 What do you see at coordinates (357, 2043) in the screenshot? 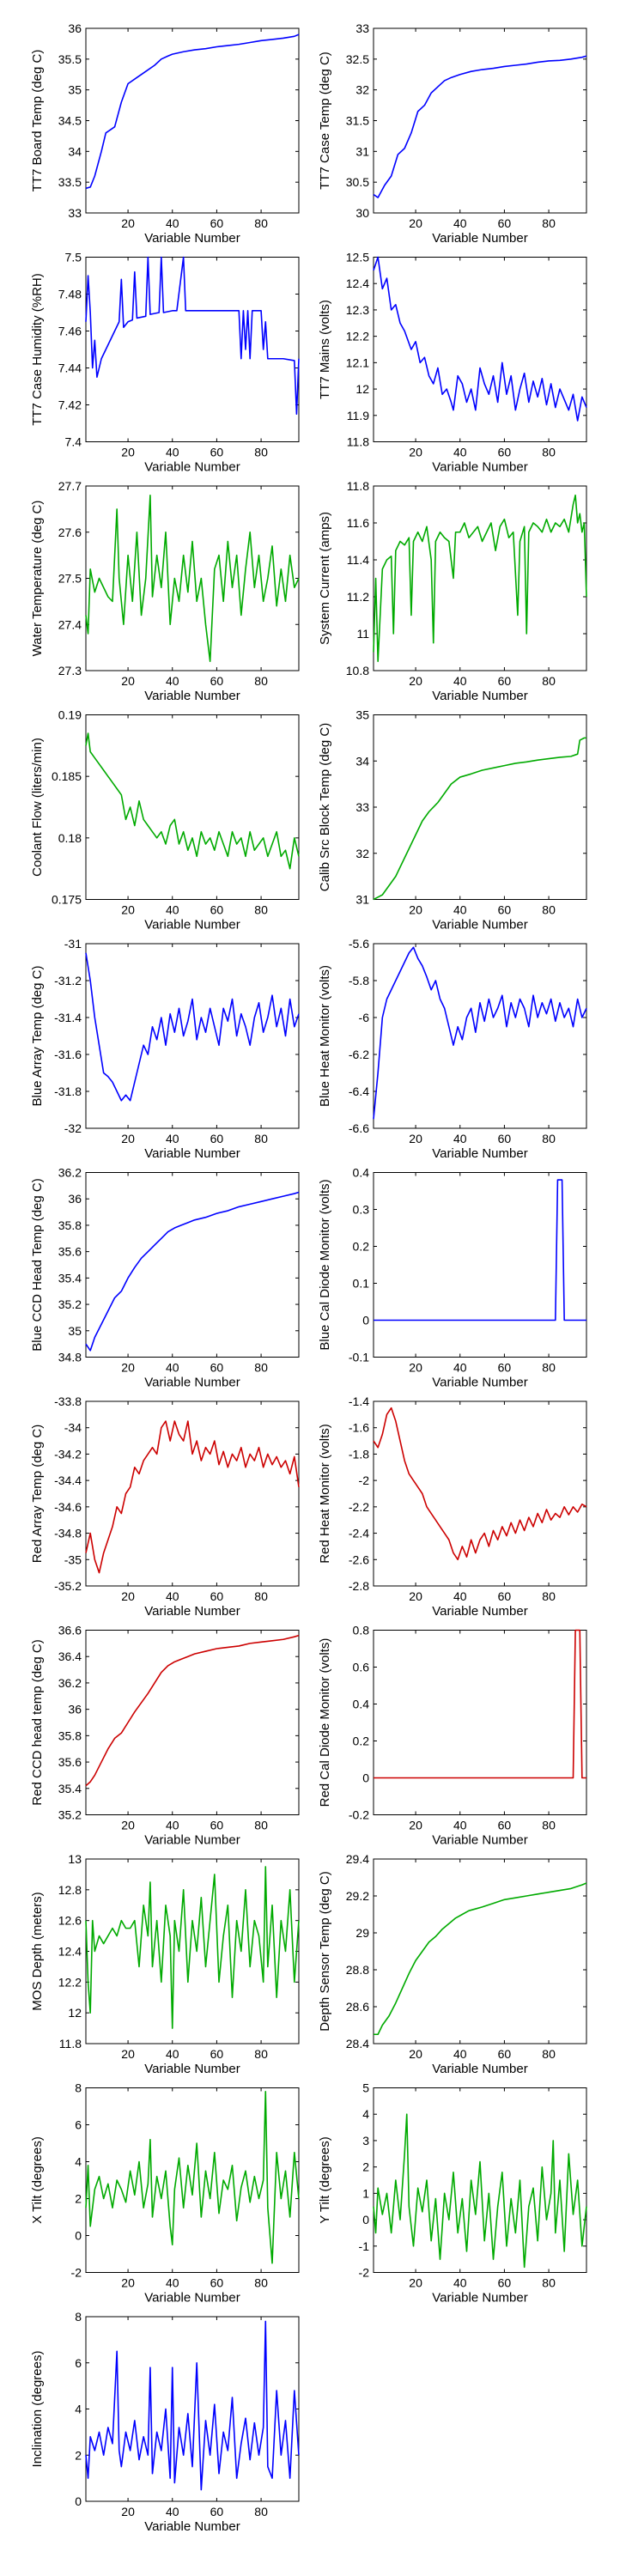
I see `y-tick-label: 28.4` at bounding box center [357, 2043].